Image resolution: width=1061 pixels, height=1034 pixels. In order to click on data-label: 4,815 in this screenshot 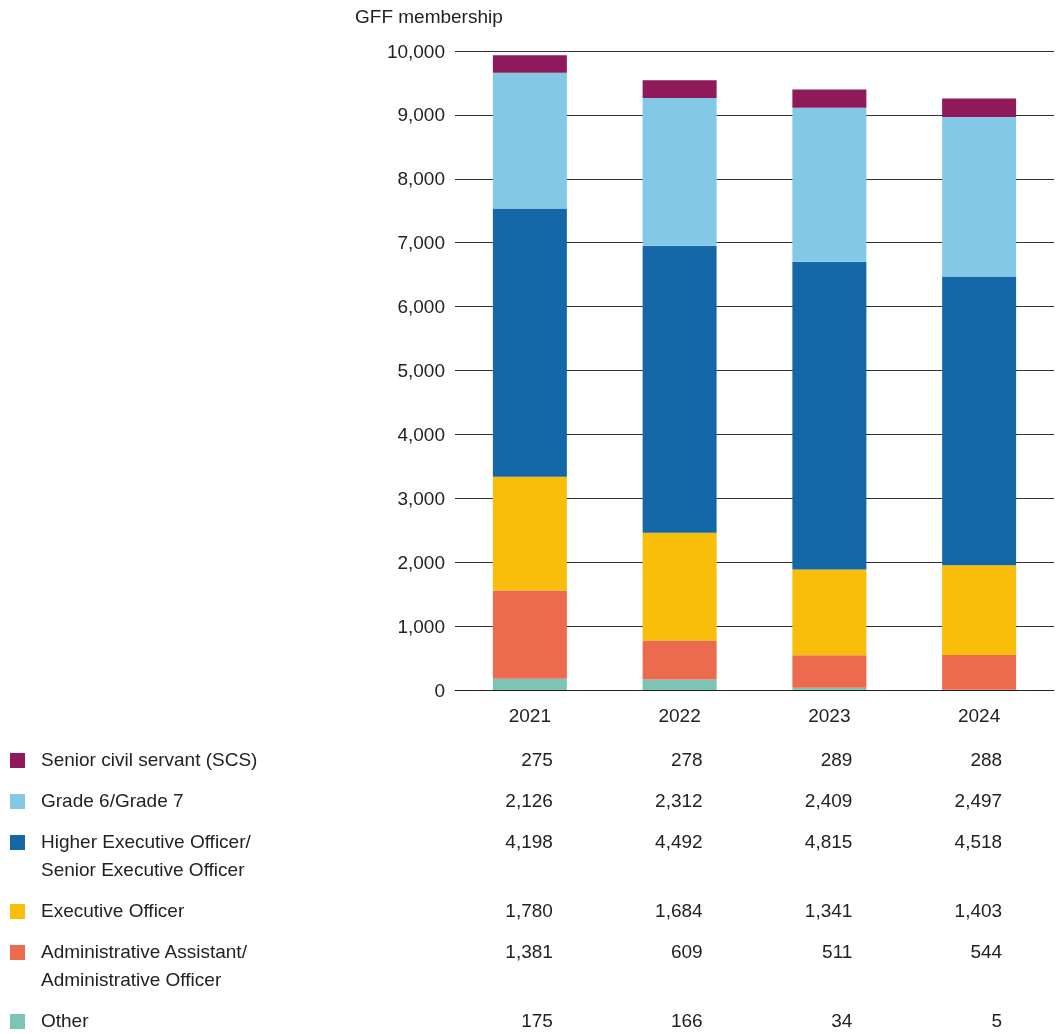, I will do `click(828, 842)`.